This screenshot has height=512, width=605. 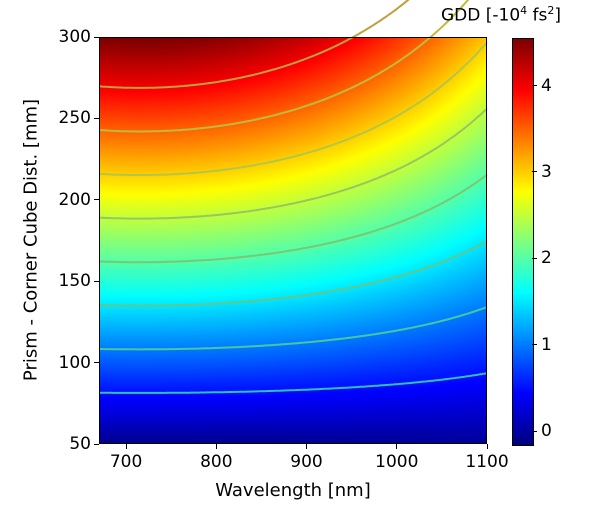 What do you see at coordinates (397, 462) in the screenshot?
I see `x-tick-label: 1000` at bounding box center [397, 462].